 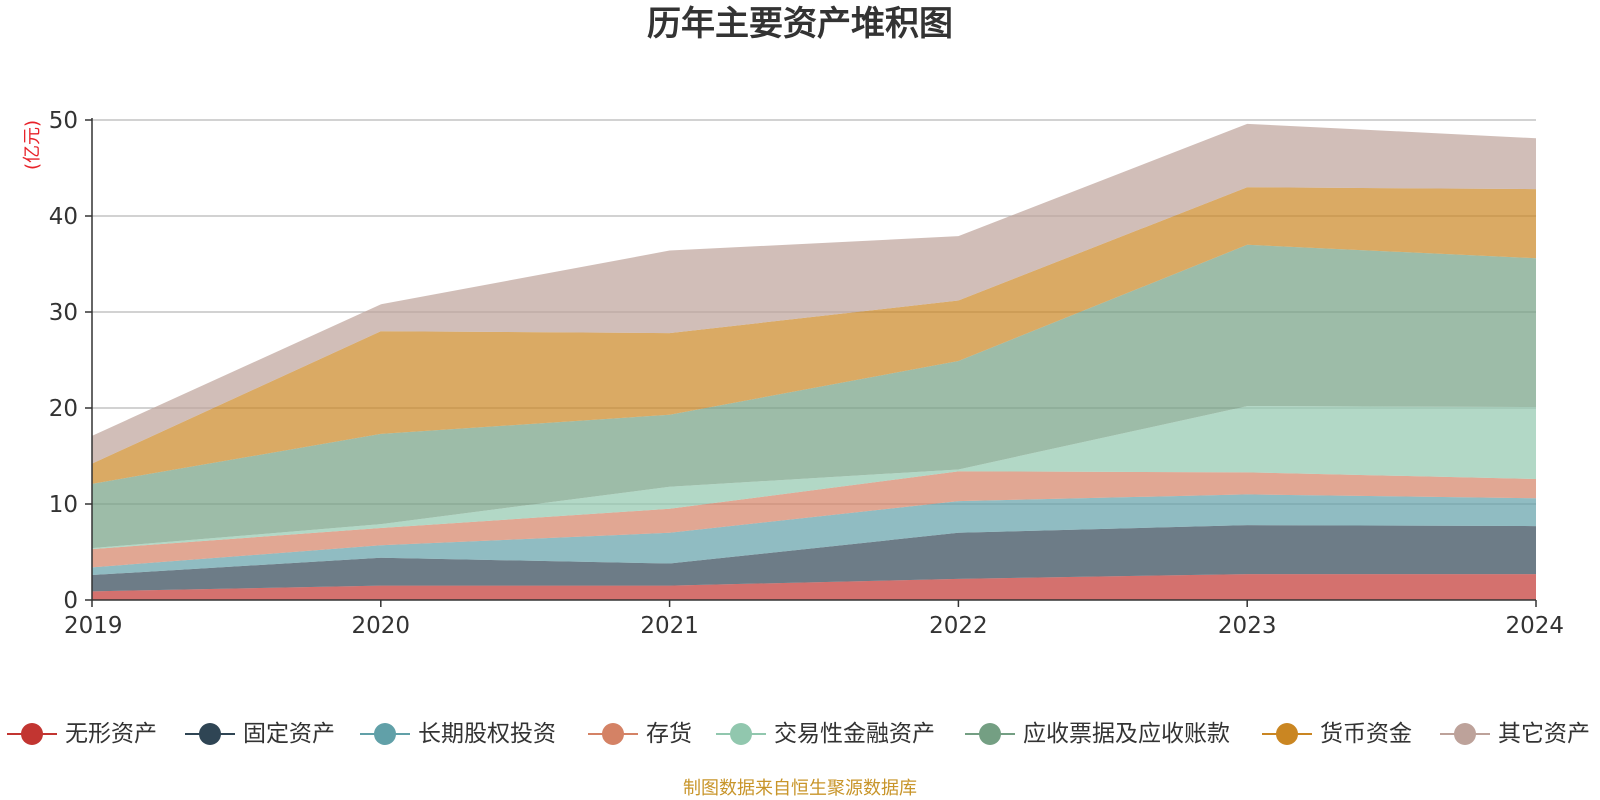 What do you see at coordinates (93, 626) in the screenshot?
I see `x-tick-label-2019: 2019` at bounding box center [93, 626].